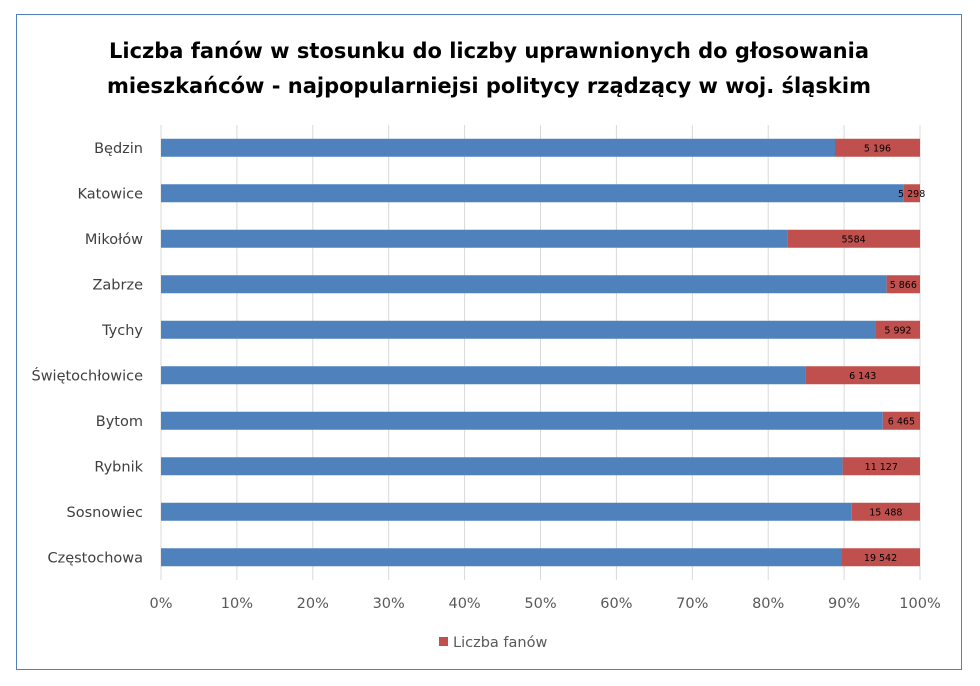 This screenshot has height=686, width=980. I want to click on category-label: Zabrze, so click(117, 285).